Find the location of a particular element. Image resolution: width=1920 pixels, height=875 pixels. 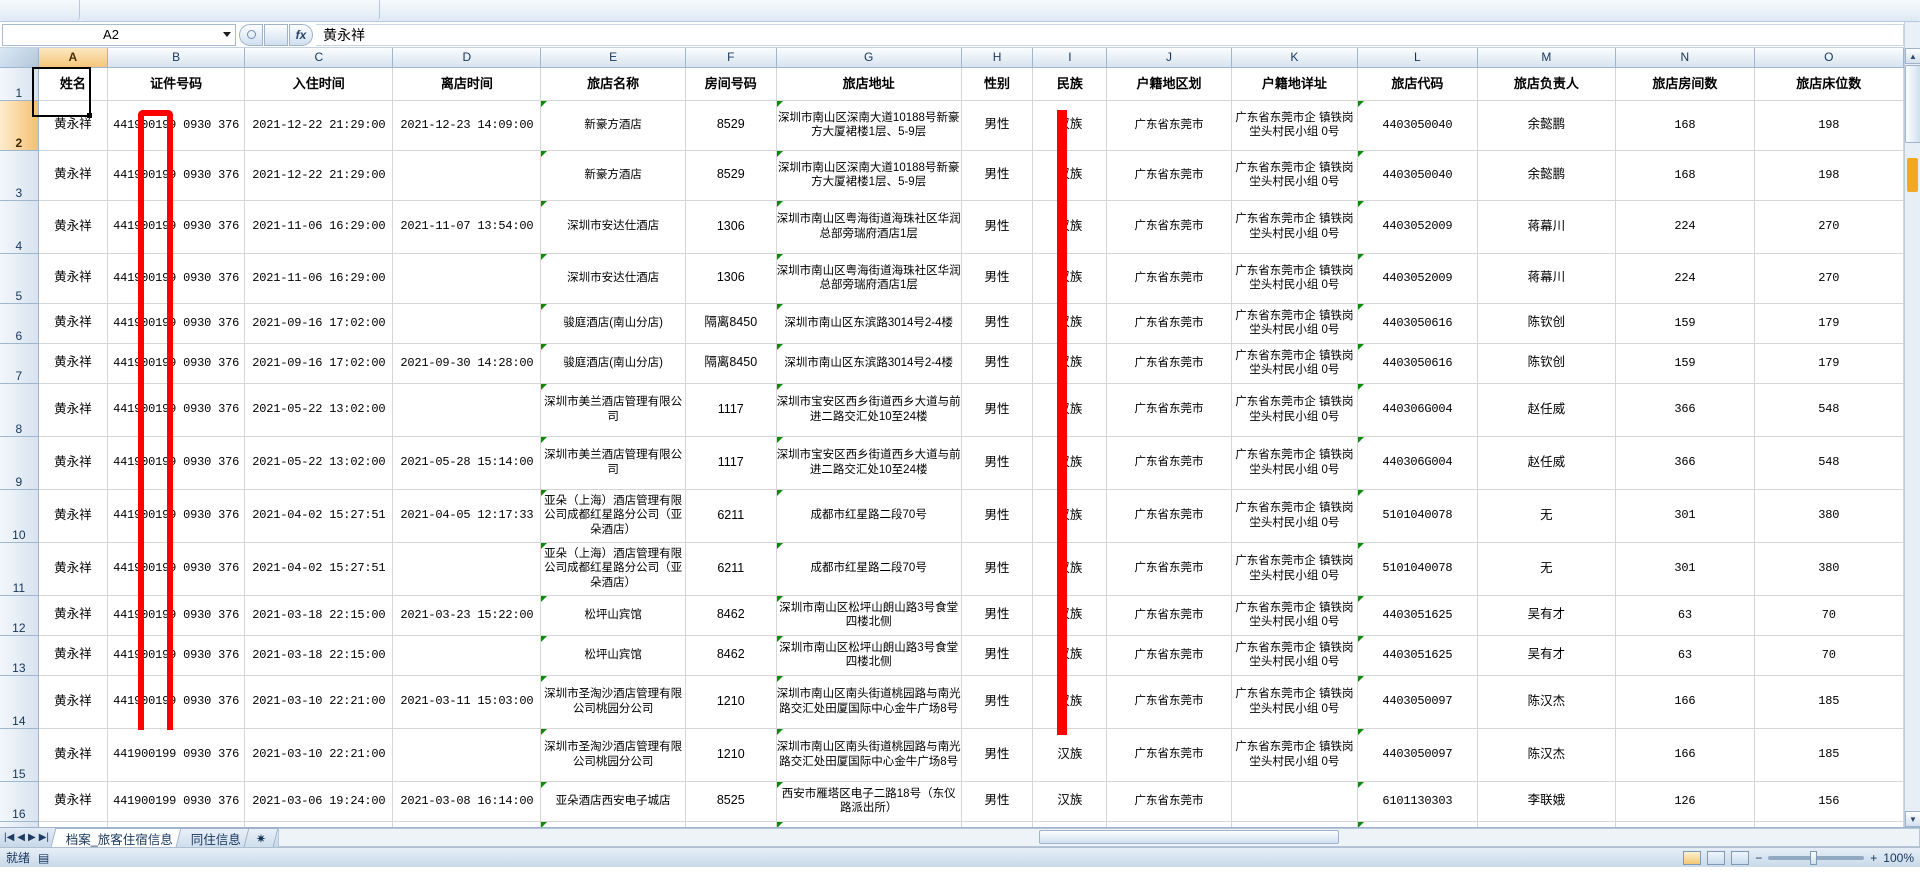

formula-input: 黄永祥 is located at coordinates (1110, 34).